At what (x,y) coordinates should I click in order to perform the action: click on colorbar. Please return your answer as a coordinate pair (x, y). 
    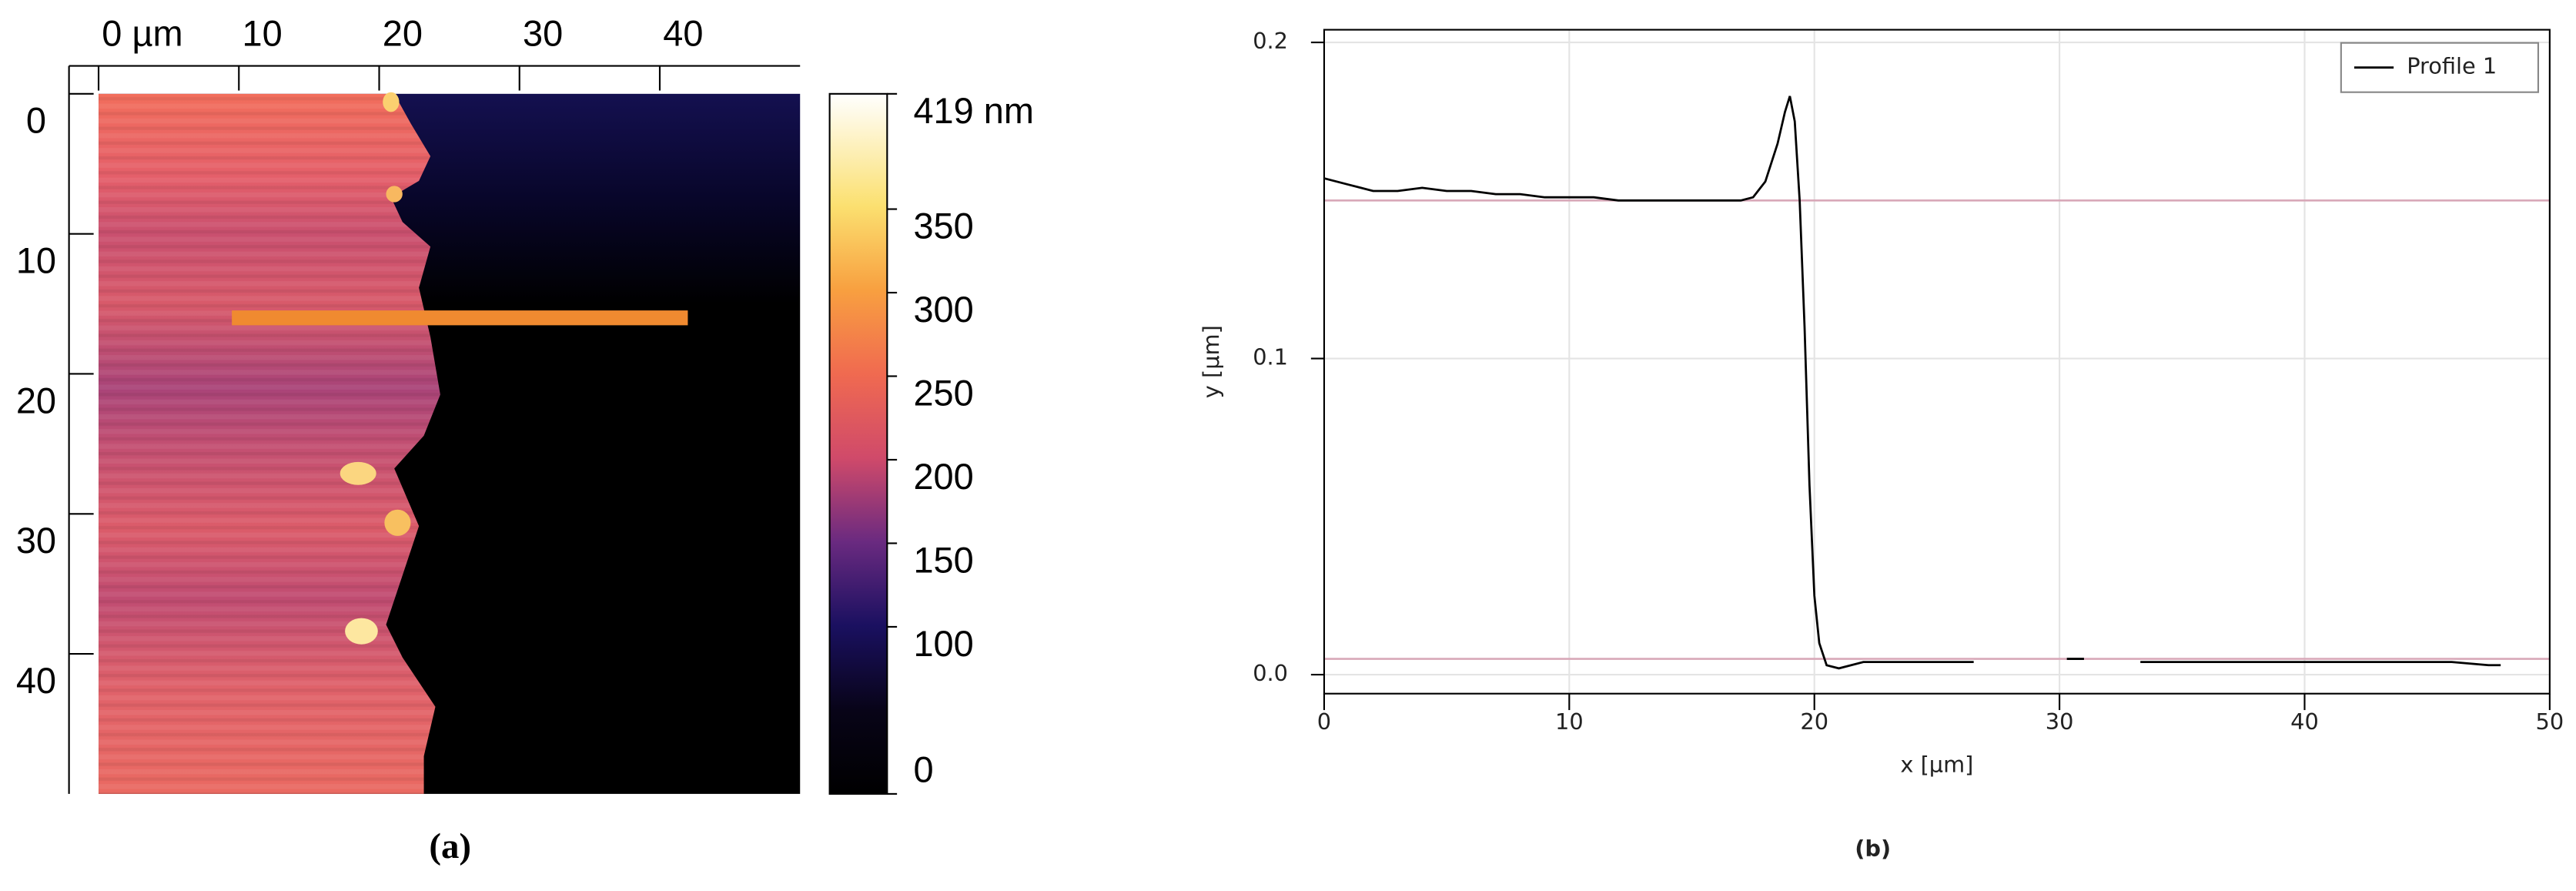
    Looking at the image, I should click on (858, 444).